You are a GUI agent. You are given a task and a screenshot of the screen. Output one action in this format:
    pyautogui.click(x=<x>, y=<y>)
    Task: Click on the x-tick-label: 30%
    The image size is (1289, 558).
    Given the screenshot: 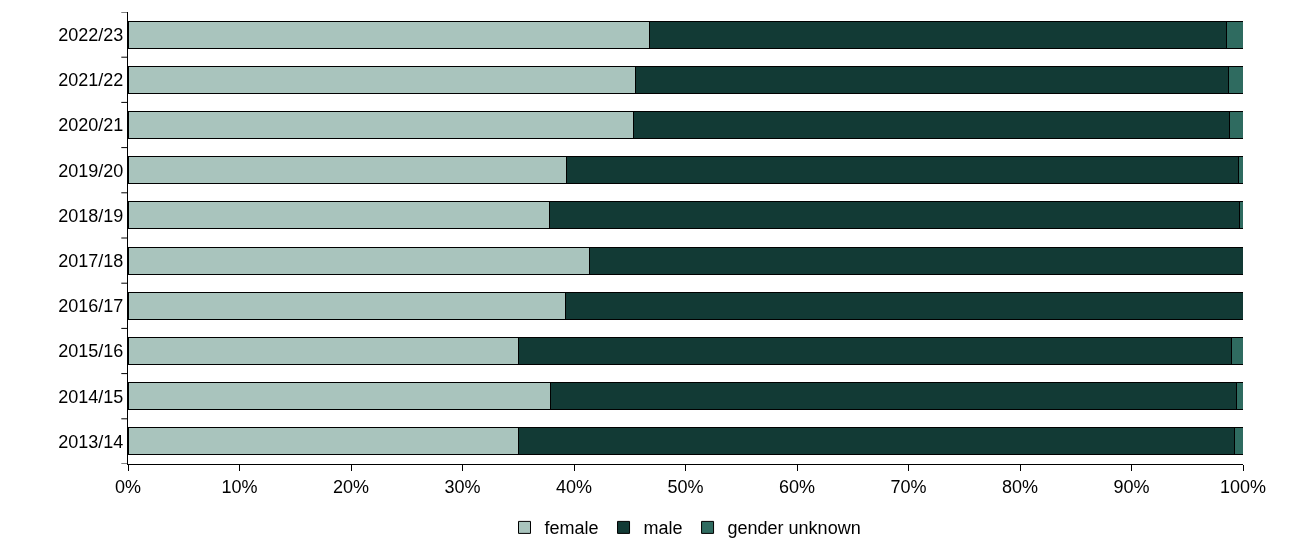 What is the action you would take?
    pyautogui.click(x=462, y=486)
    